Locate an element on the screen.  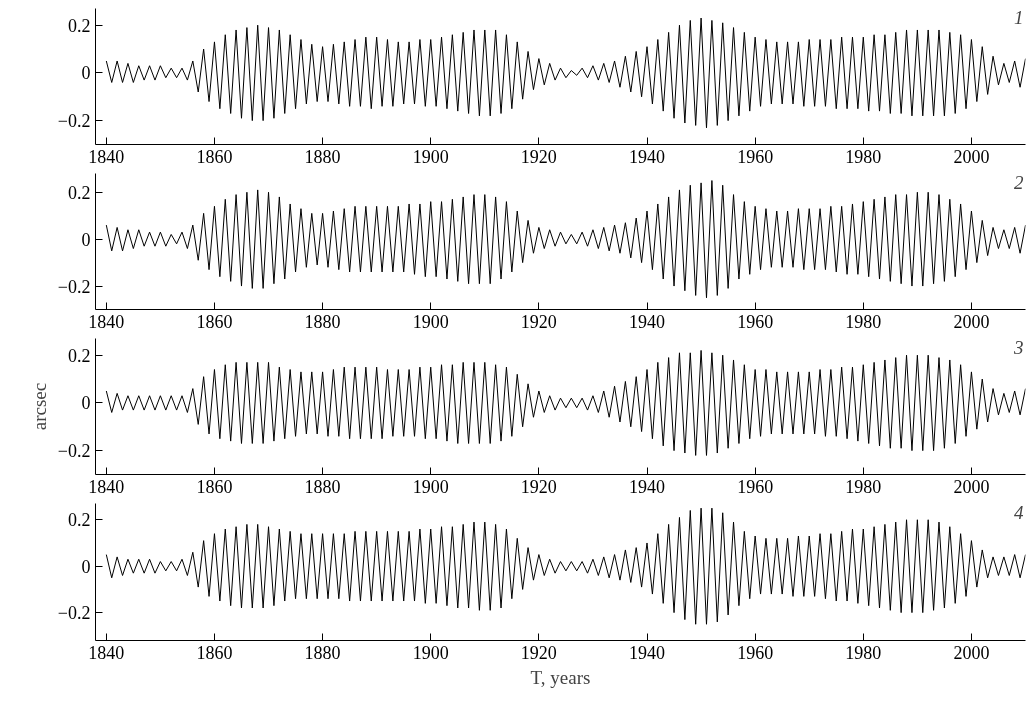
line-series is located at coordinates (565, 566).